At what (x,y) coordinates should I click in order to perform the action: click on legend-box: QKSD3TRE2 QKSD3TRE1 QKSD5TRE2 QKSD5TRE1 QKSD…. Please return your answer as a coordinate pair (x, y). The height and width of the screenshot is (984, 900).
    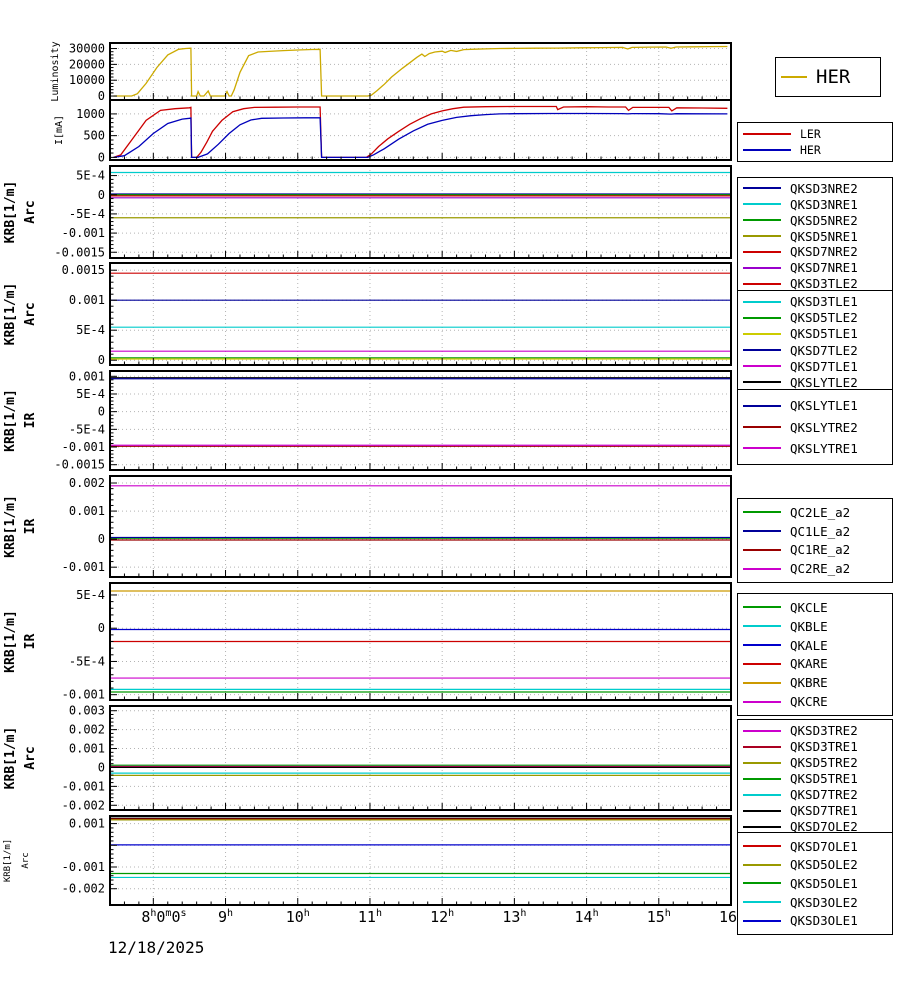
    Looking at the image, I should click on (815, 778).